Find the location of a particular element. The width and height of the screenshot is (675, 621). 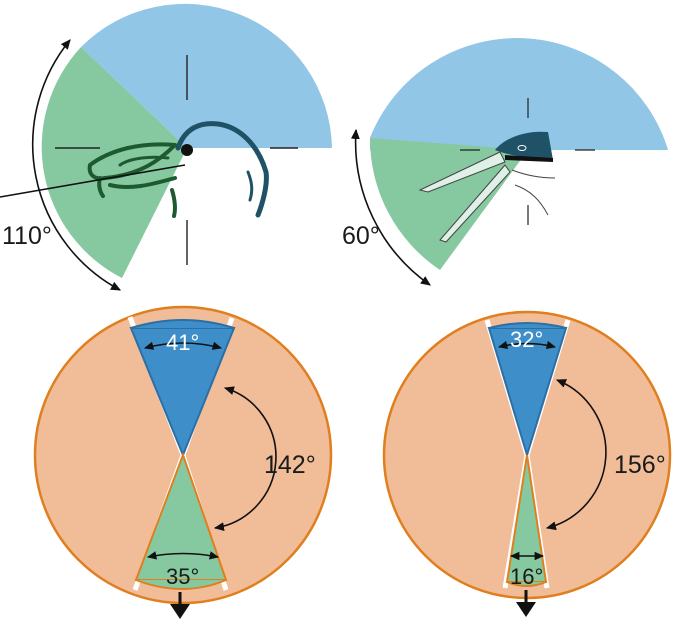

side-angle-label-left: 142° is located at coordinates (290, 465).